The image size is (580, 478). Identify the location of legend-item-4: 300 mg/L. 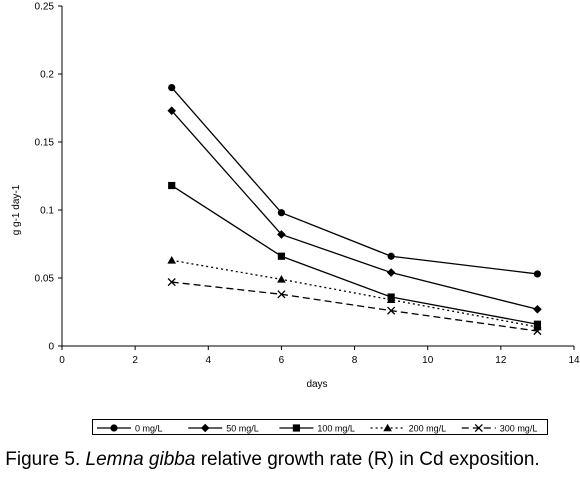
(499, 428).